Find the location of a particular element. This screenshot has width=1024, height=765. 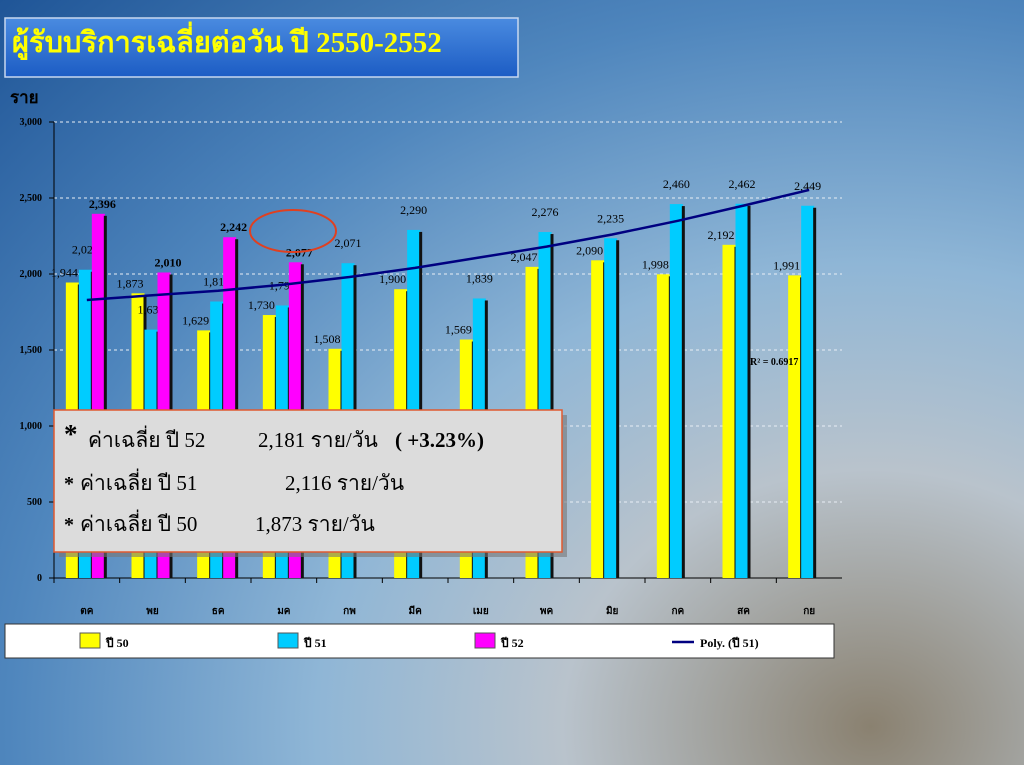

y-tick-label: 3,000 is located at coordinates (31, 122).